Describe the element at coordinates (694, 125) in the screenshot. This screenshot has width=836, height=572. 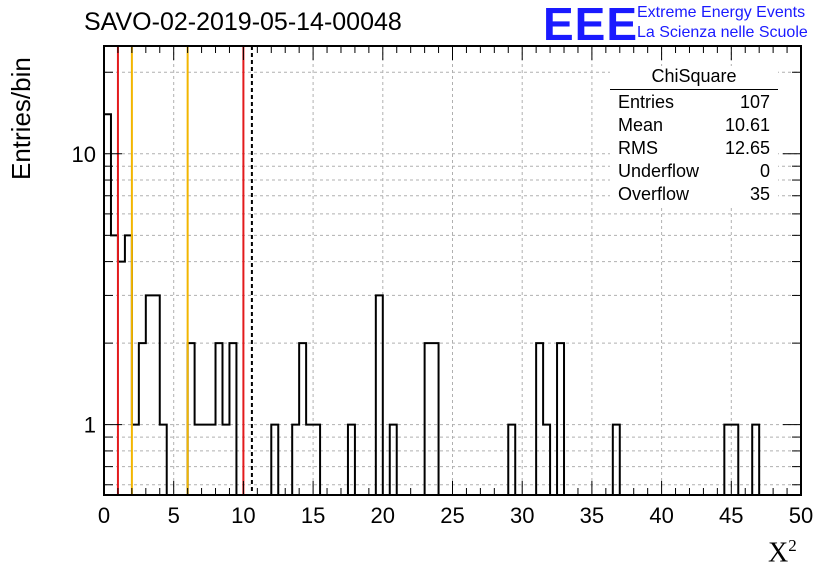
I see `stats-row-mean: Mean 10.61` at that location.